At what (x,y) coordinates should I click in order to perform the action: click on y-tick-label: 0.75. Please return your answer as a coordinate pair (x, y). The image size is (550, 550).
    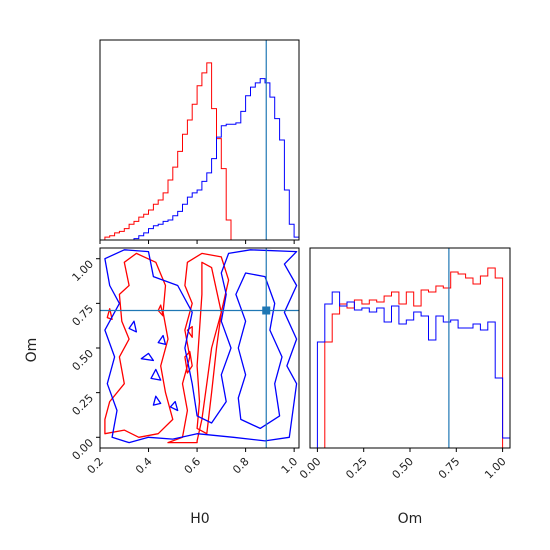
    Looking at the image, I should click on (83, 315).